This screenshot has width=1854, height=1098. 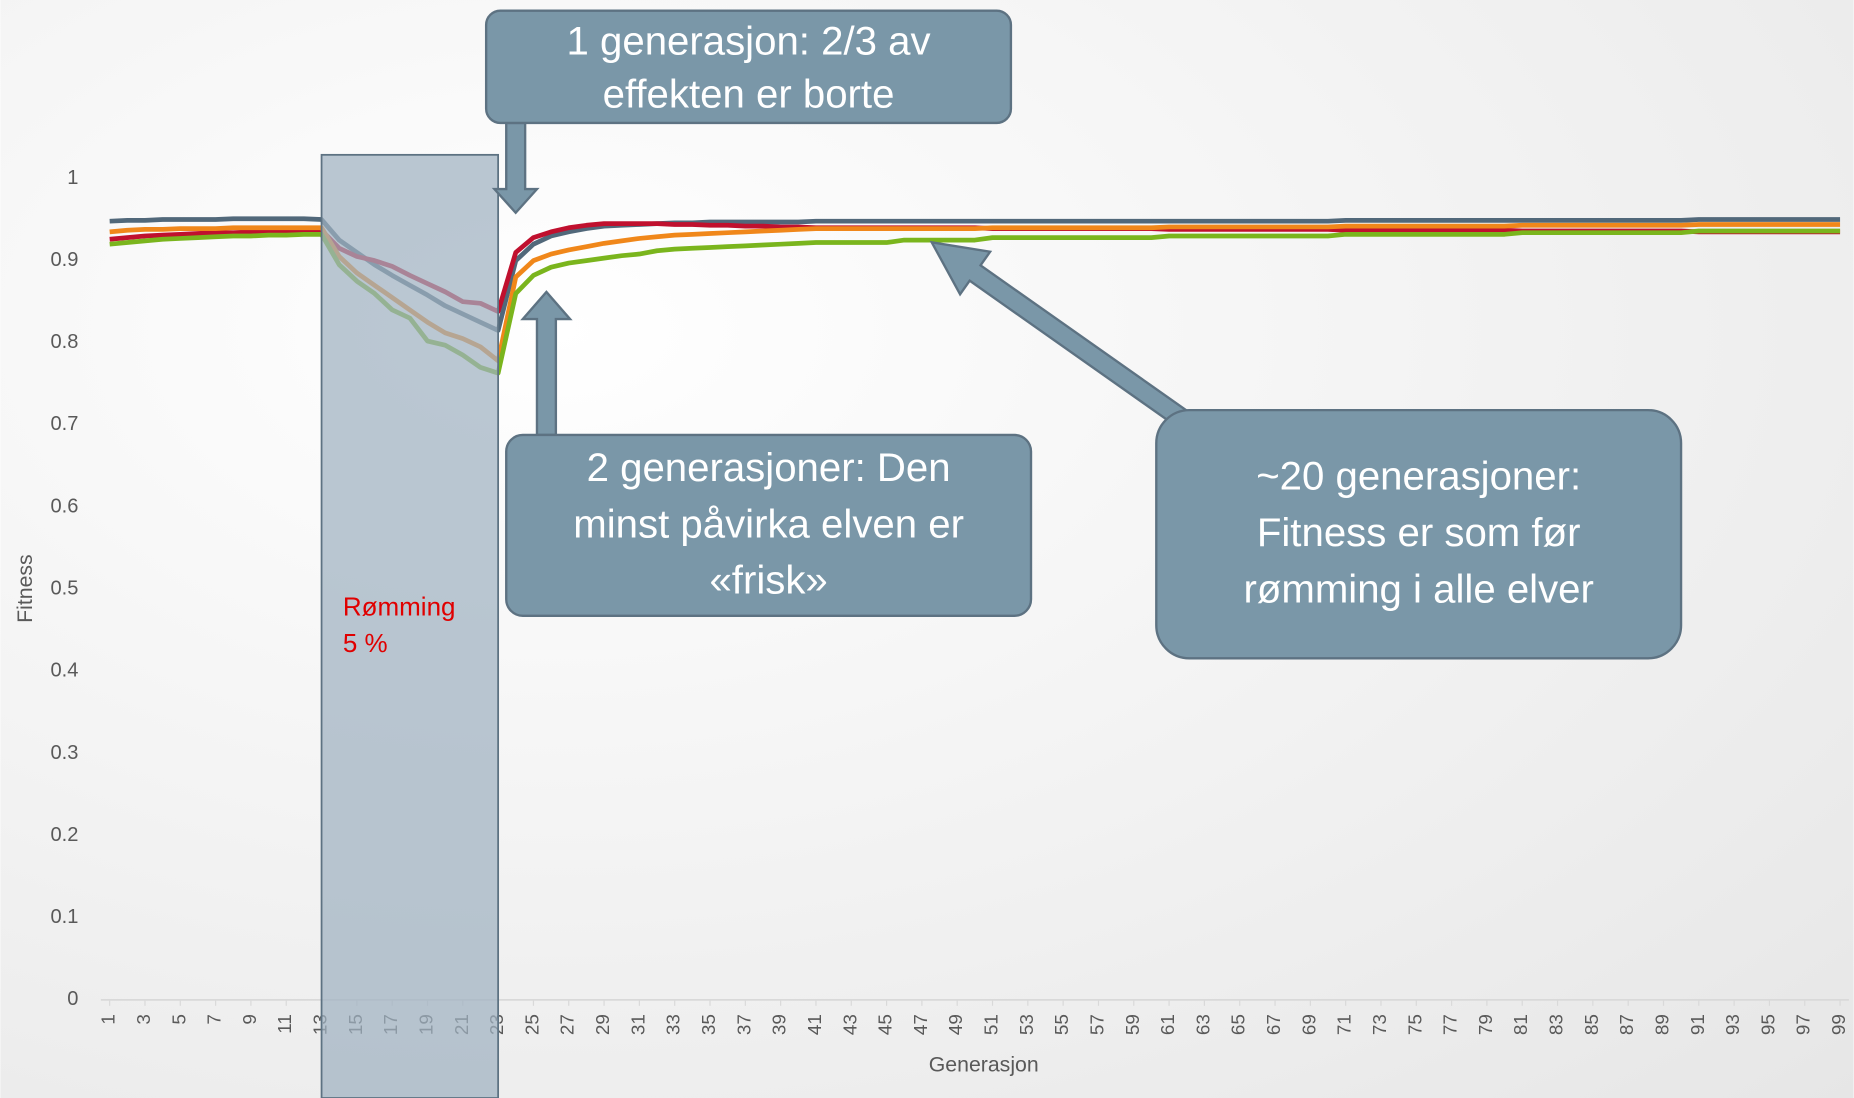 What do you see at coordinates (886, 1024) in the screenshot?
I see `x-tick-label: 45` at bounding box center [886, 1024].